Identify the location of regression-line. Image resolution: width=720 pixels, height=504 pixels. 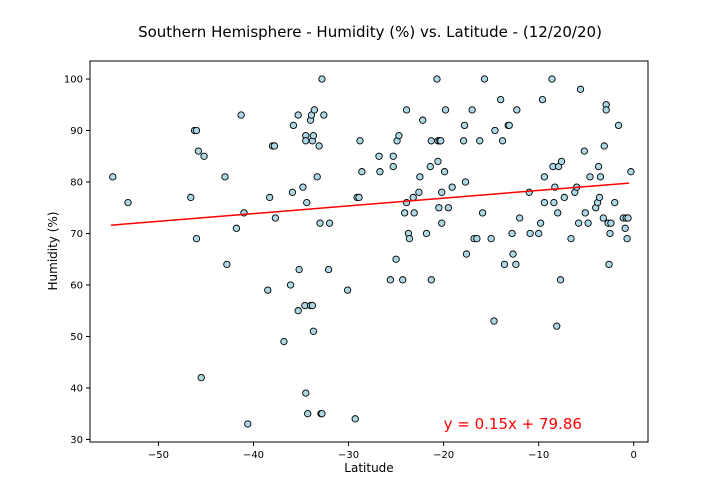
(370, 204).